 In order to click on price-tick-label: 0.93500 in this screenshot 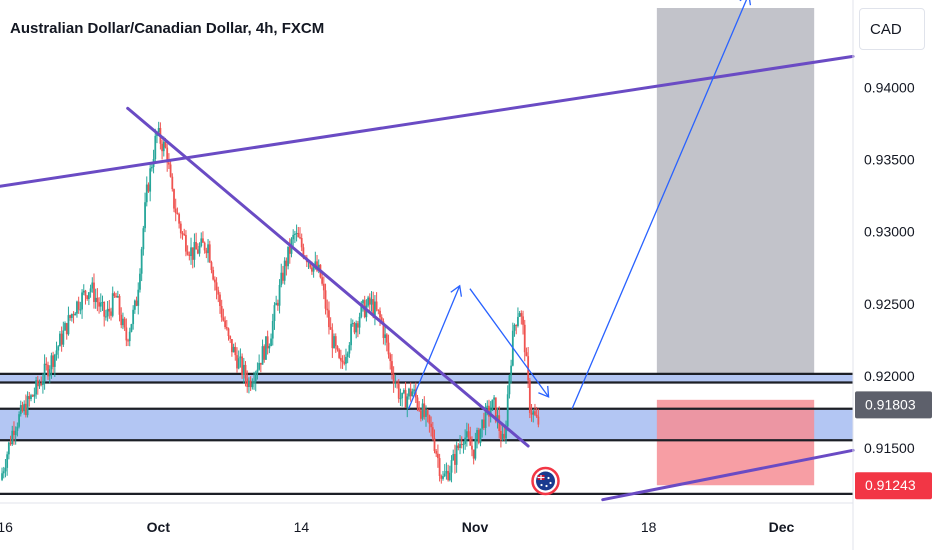, I will do `click(889, 160)`.